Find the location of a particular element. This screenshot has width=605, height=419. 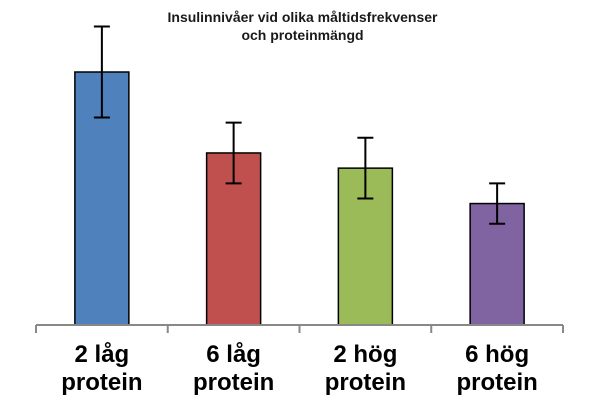

chart-title-line-2: och proteinmängd is located at coordinates (302, 35).